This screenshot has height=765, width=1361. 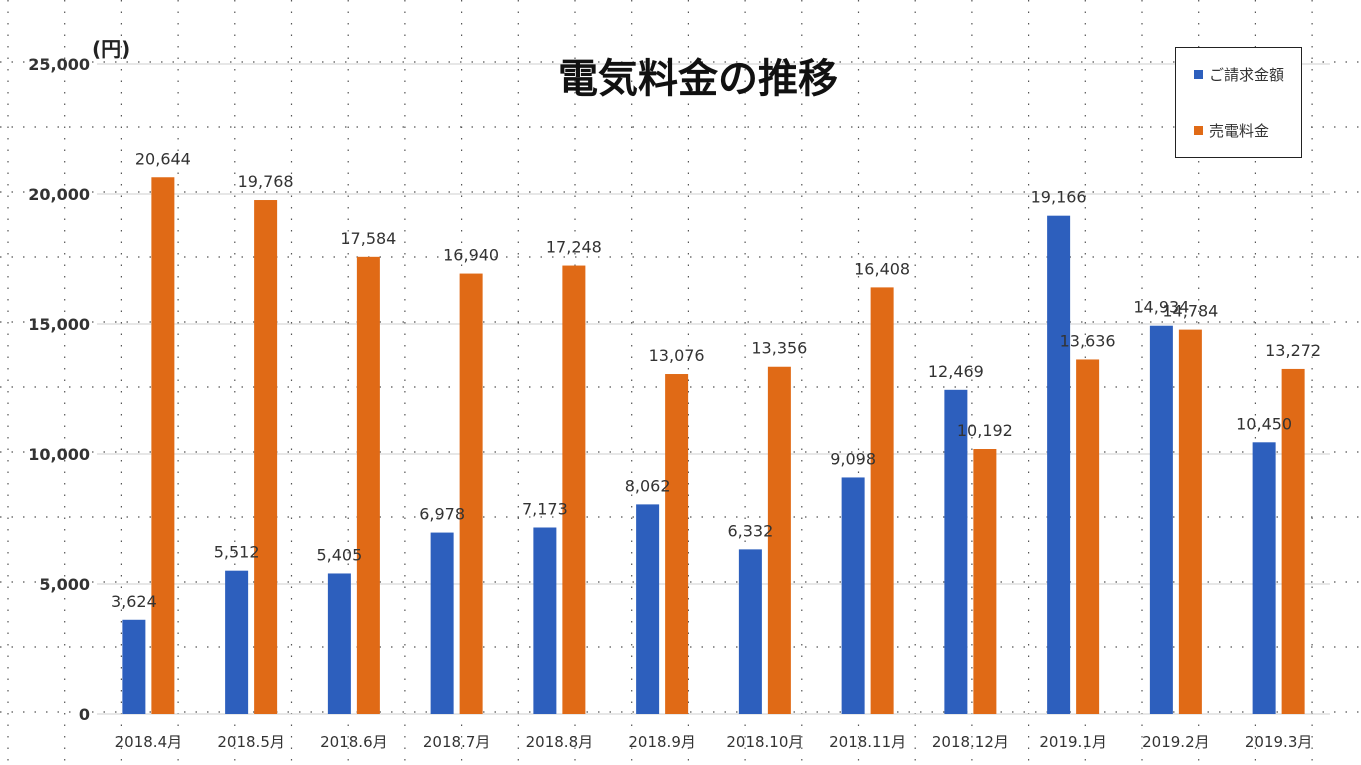 What do you see at coordinates (339, 554) in the screenshot?
I see `data-label: 5,405` at bounding box center [339, 554].